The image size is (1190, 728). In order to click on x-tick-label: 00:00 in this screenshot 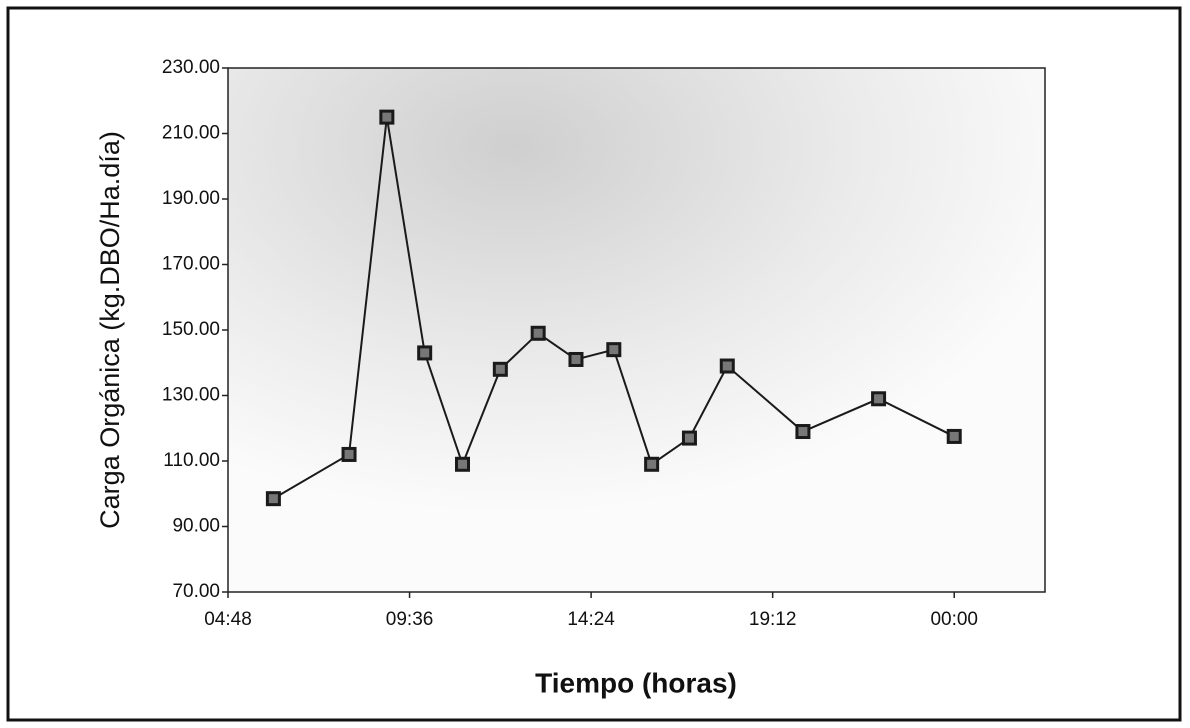, I will do `click(954, 619)`.